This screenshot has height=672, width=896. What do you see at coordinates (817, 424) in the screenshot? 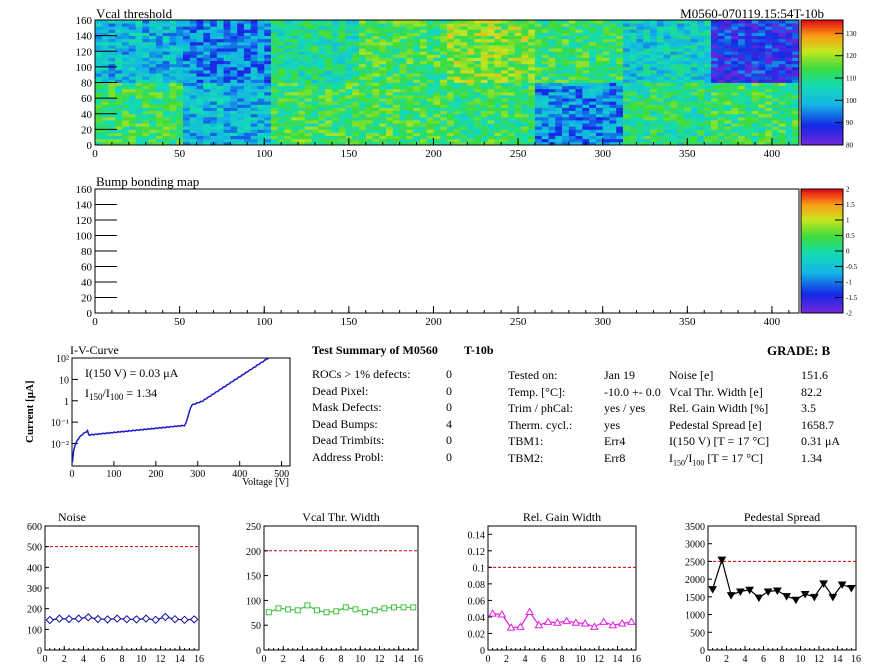
I see `pedestal-spread-value: 1658.7` at bounding box center [817, 424].